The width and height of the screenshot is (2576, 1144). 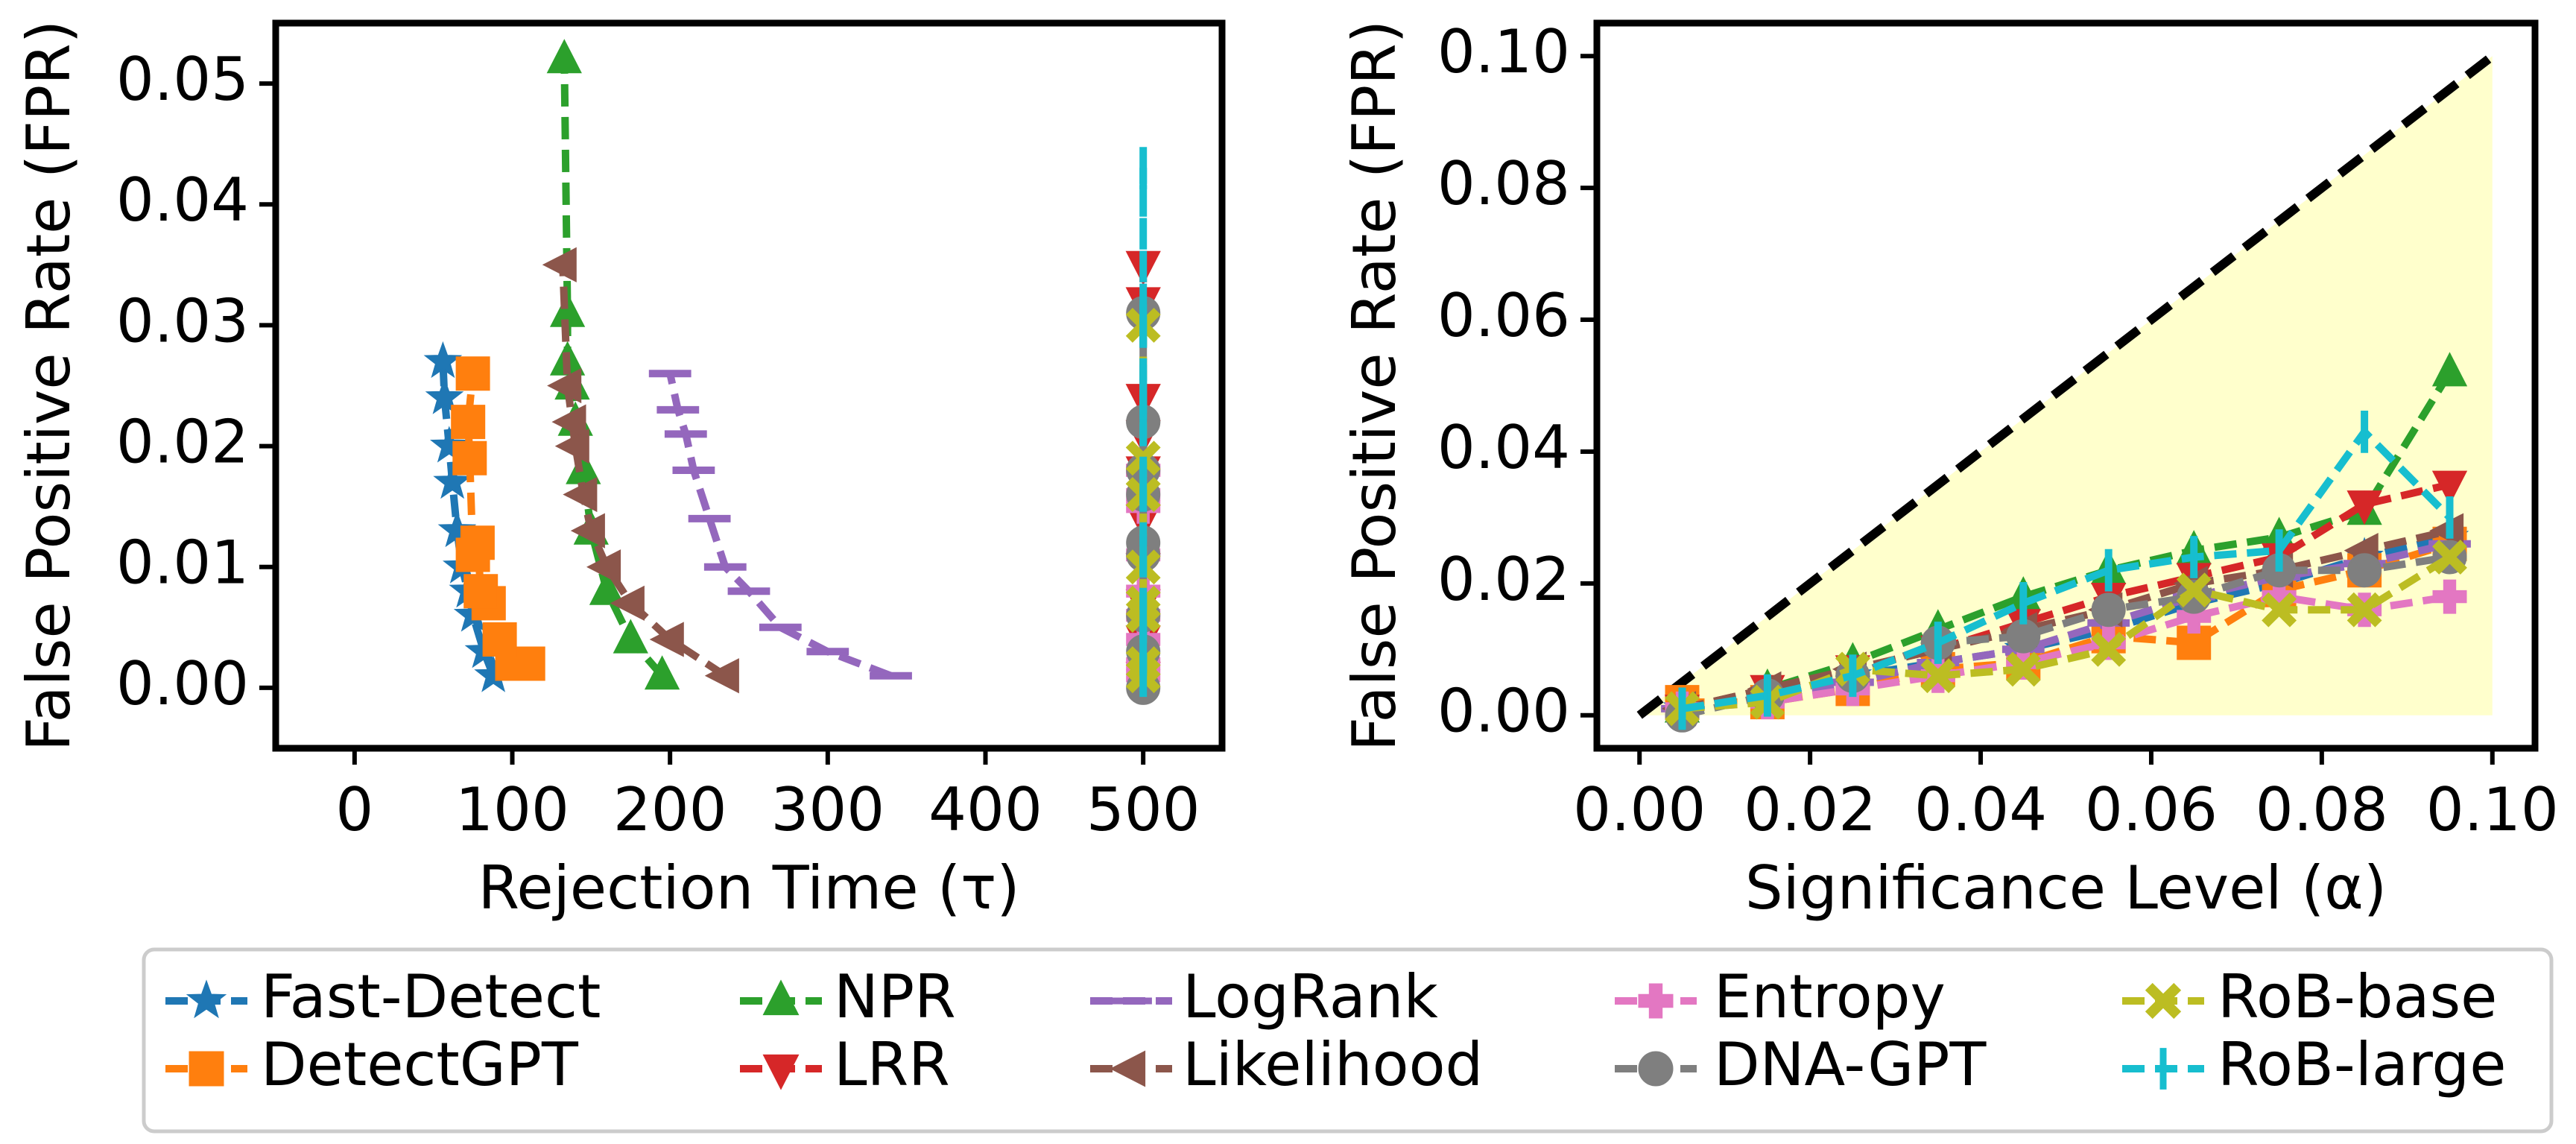 I want to click on legend-item: NPR, so click(x=848, y=996).